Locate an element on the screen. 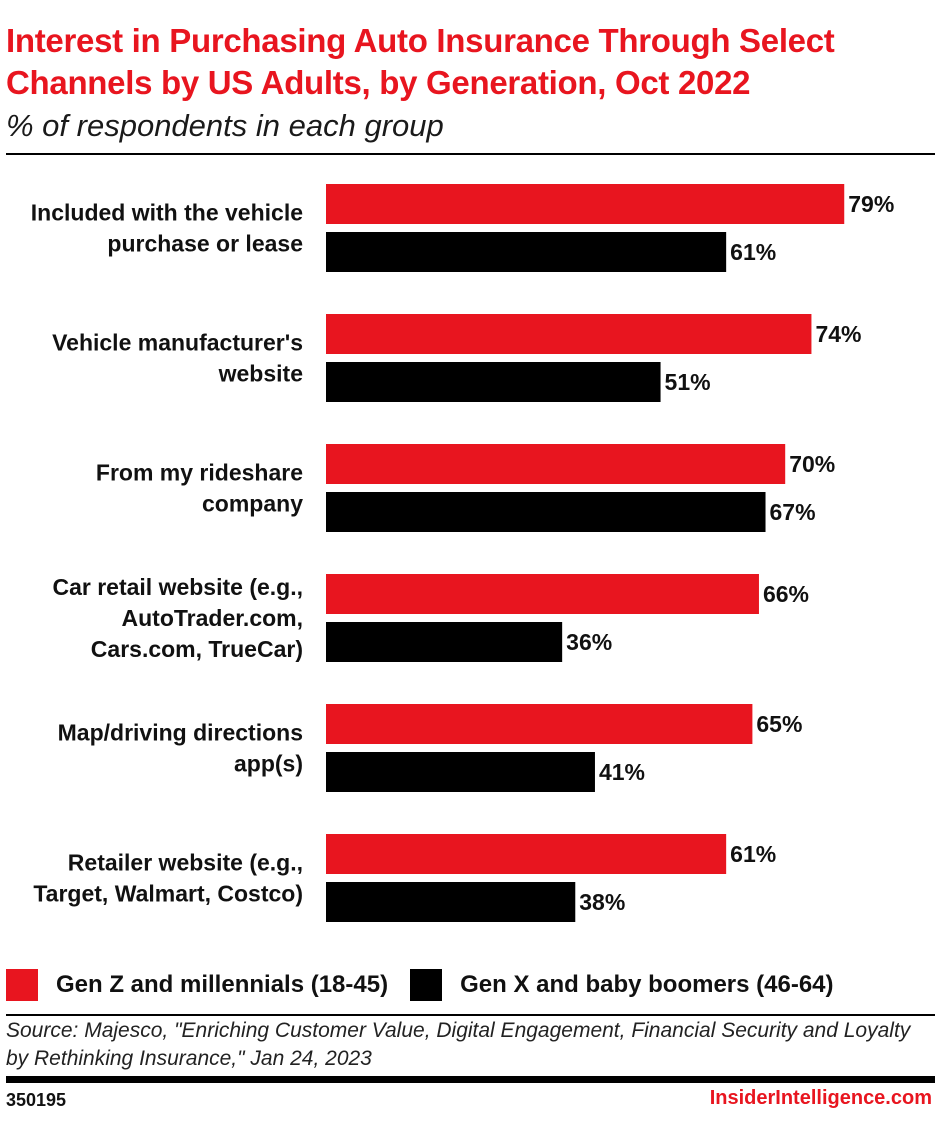 This screenshot has height=1124, width=940. category-label-line: Target, Walmart, Costco) is located at coordinates (168, 894).